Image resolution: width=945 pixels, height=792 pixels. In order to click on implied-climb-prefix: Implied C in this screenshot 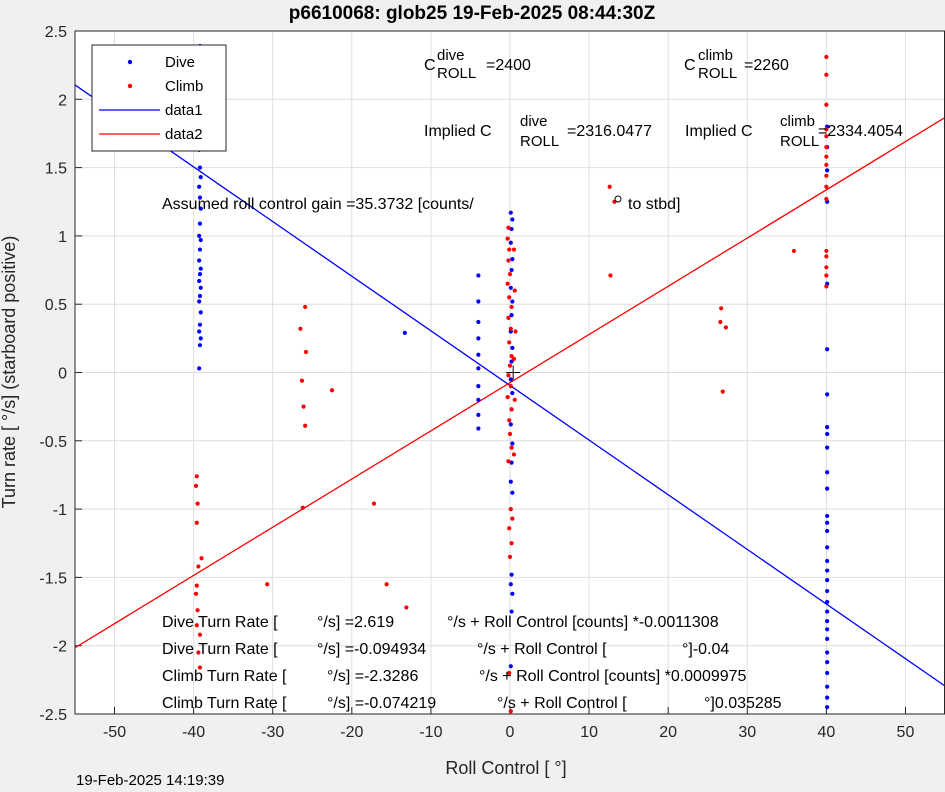, I will do `click(719, 131)`.